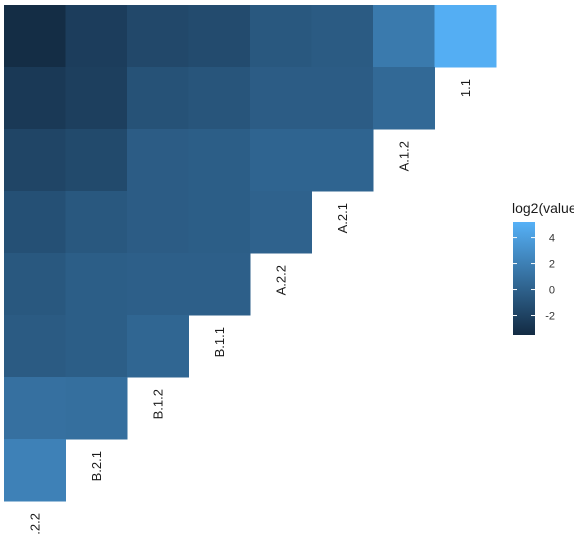  I want to click on legend-tick-label: 0, so click(552, 291).